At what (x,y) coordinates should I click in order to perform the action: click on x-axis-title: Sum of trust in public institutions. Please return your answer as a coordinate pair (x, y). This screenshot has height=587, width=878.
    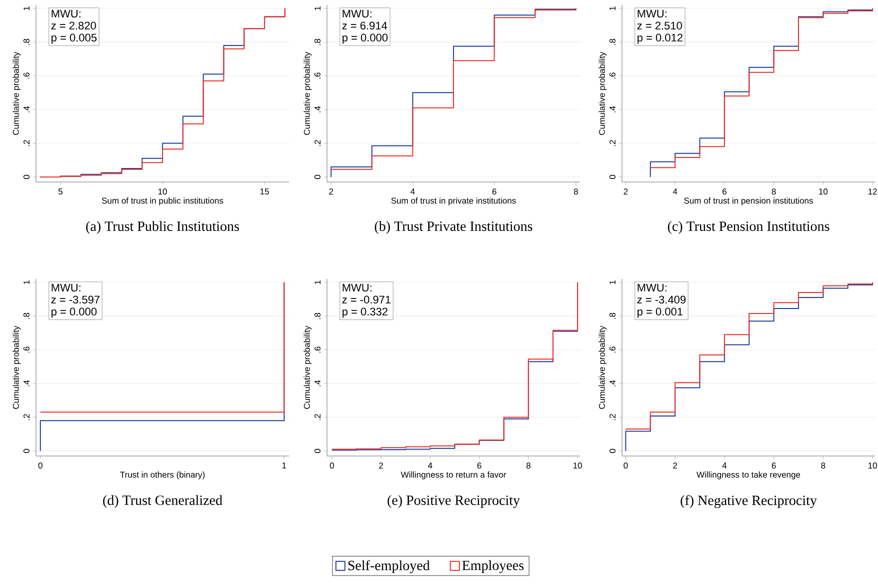
    Looking at the image, I should click on (163, 201).